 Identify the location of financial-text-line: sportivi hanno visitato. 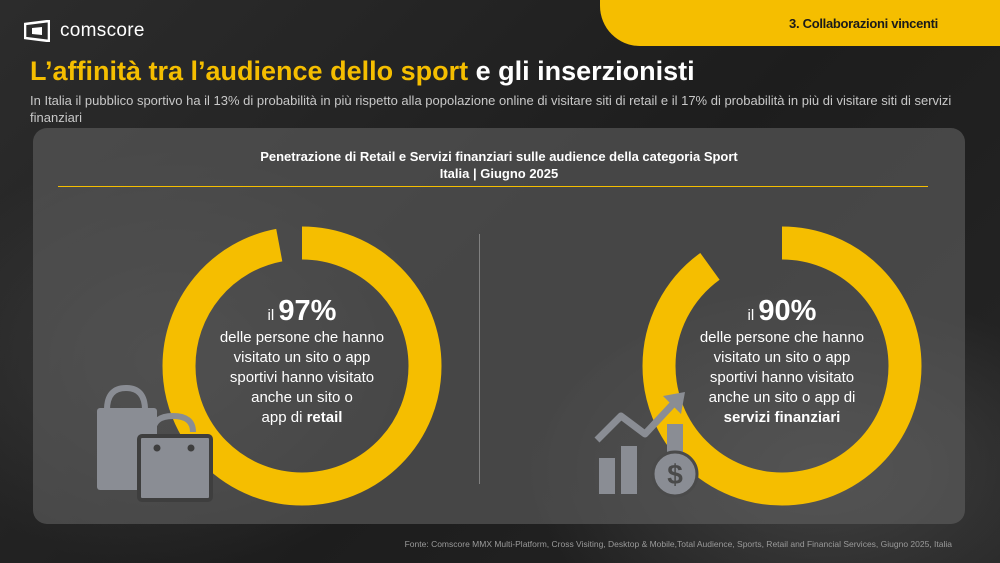
(782, 377).